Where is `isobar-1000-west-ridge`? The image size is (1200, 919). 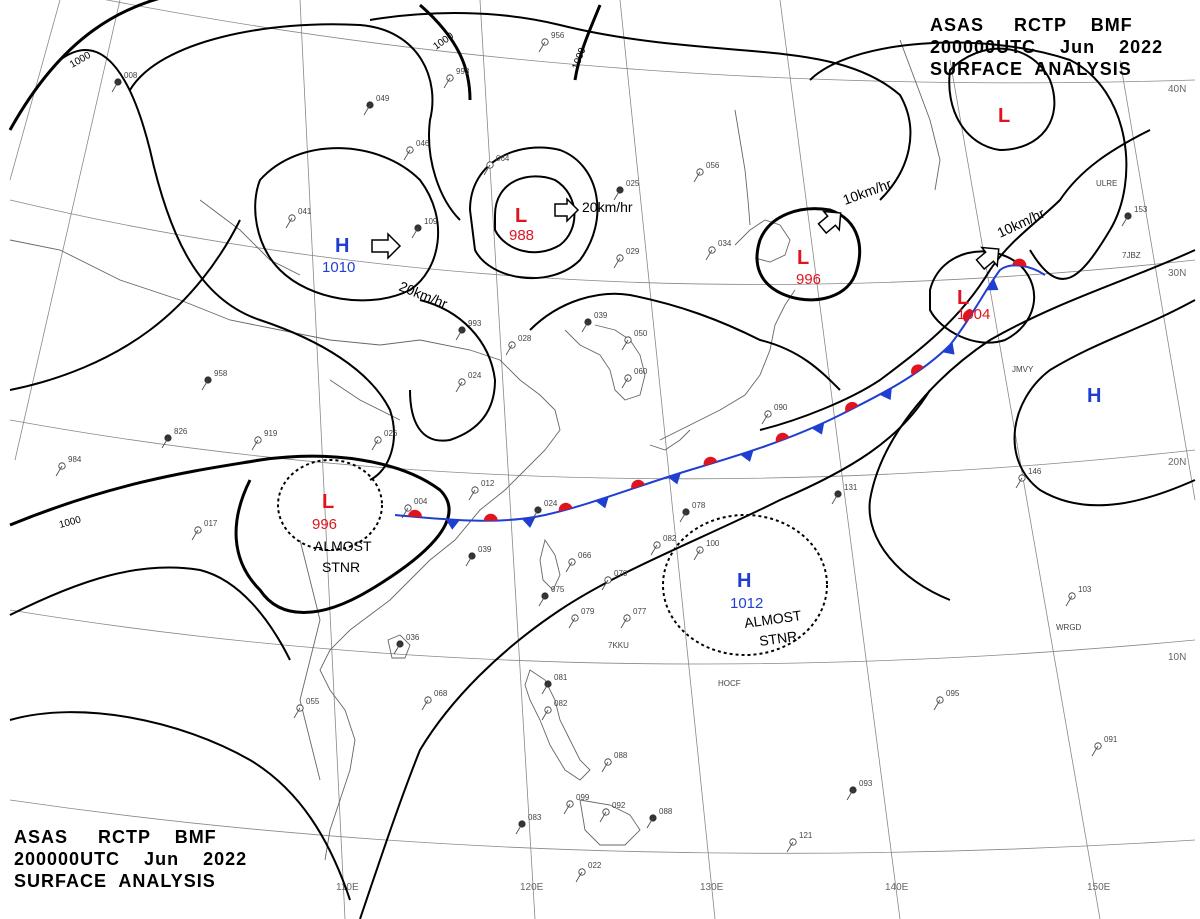
isobar-1000-west-ridge is located at coordinates (83, 65).